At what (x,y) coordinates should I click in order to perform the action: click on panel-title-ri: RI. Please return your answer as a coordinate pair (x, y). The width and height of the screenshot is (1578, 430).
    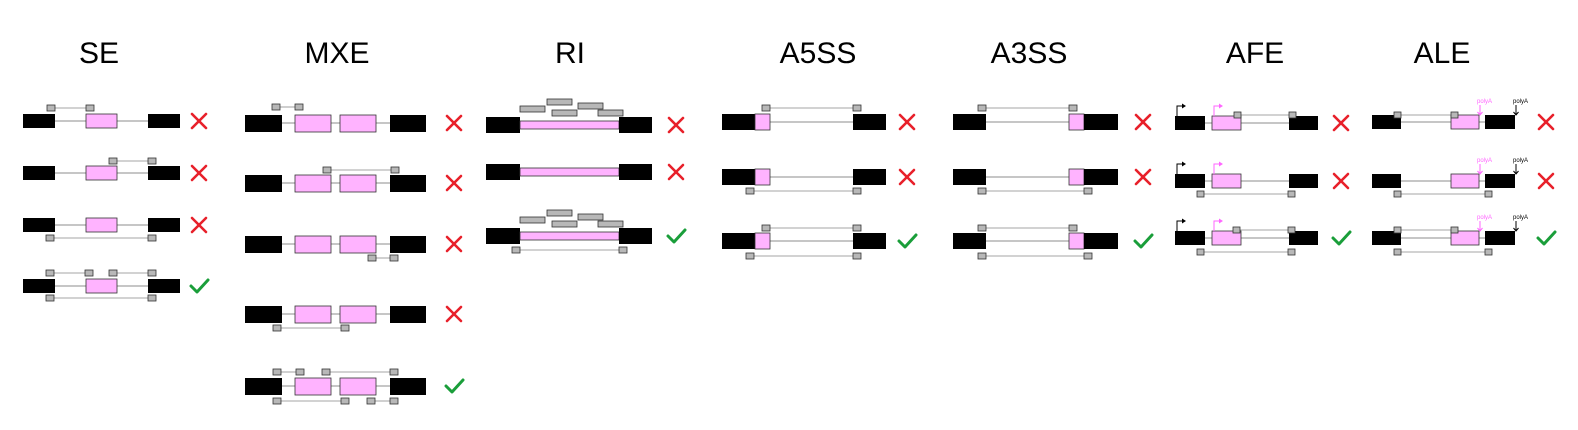
    Looking at the image, I should click on (570, 53).